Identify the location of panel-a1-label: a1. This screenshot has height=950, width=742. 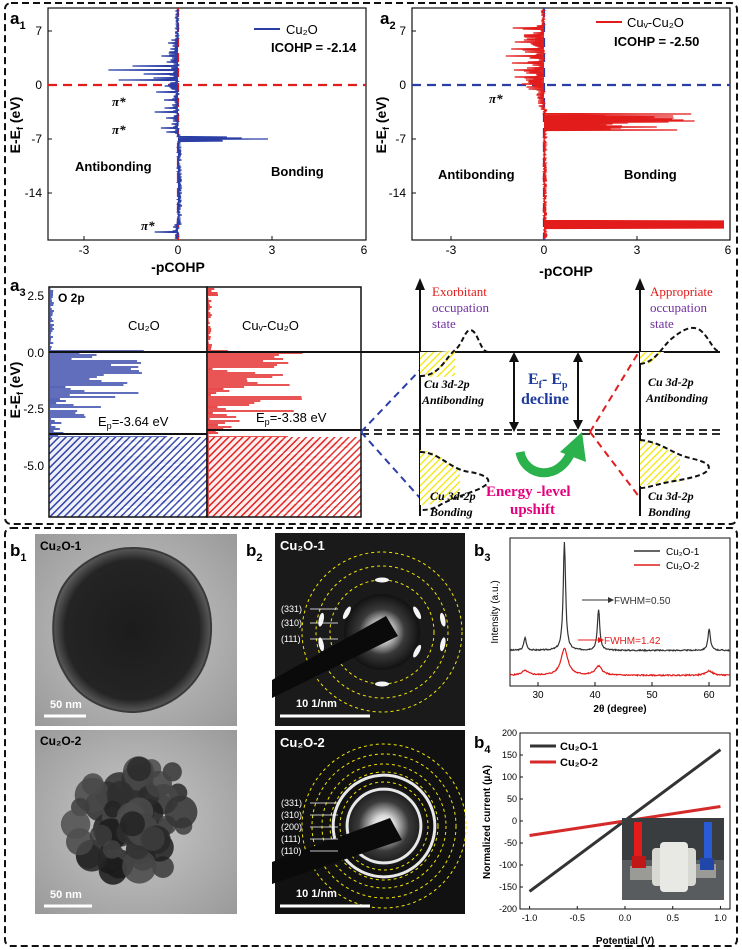
(18, 20).